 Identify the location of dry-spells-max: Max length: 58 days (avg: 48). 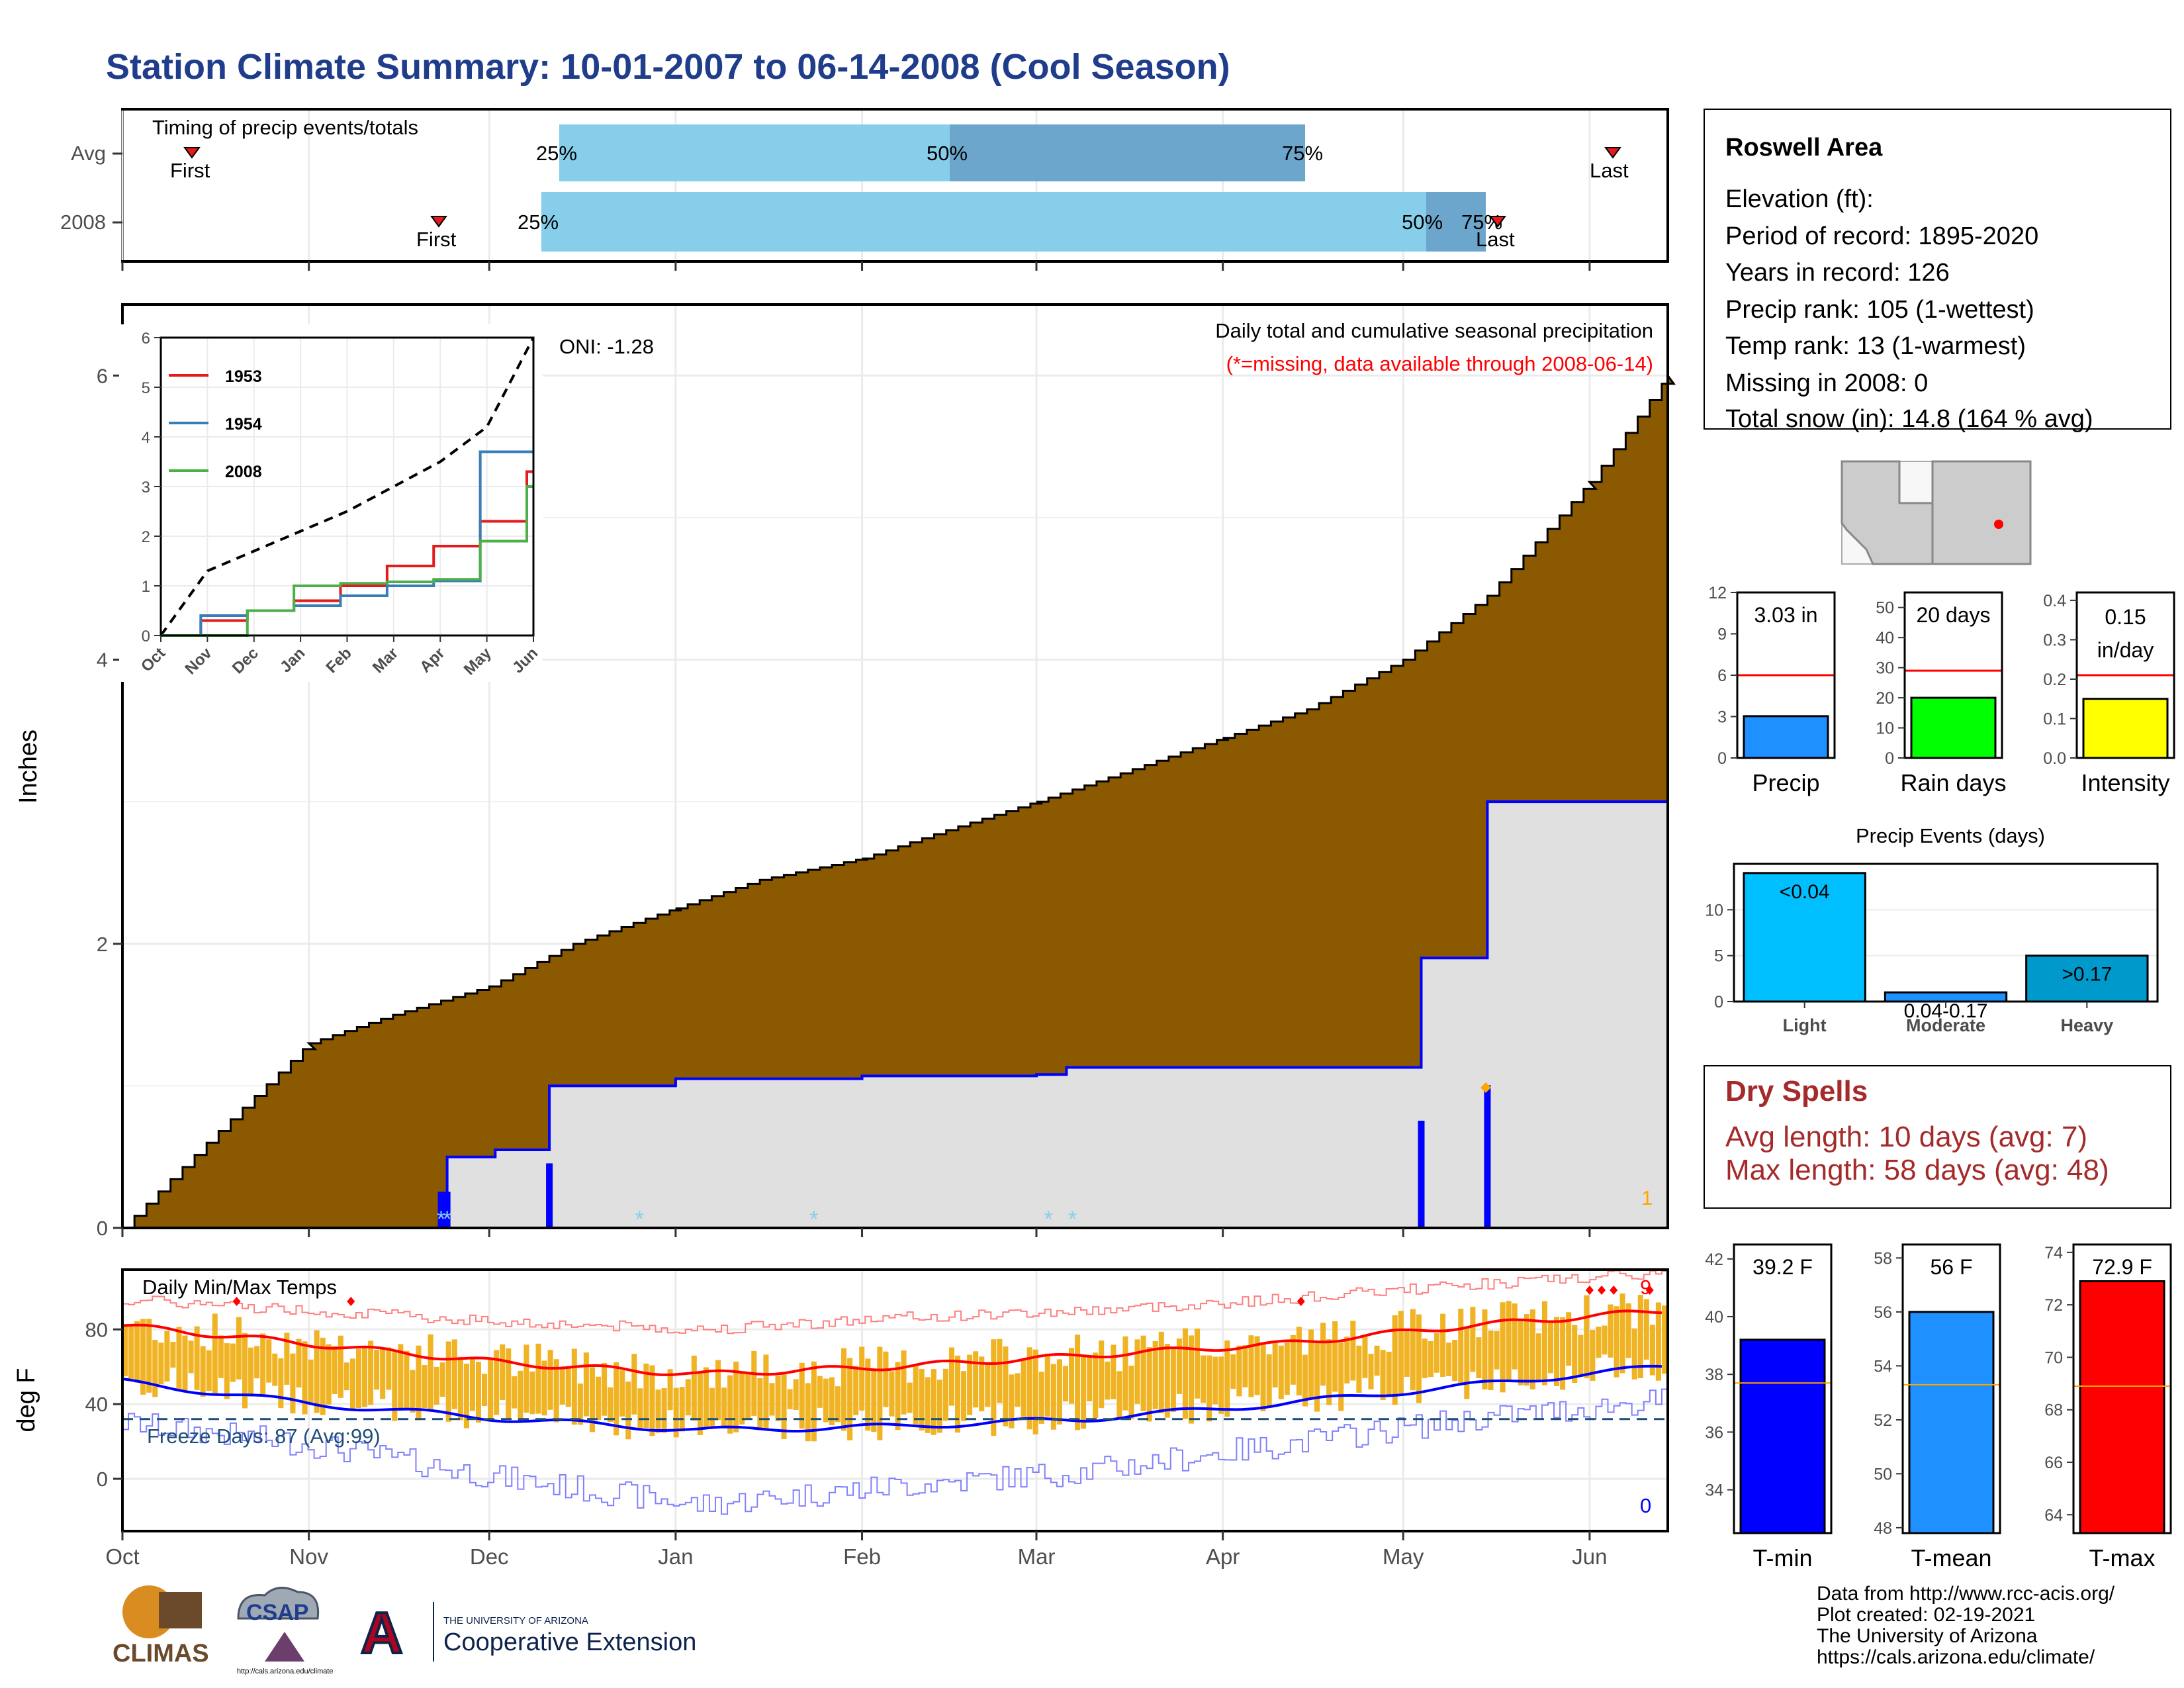
(1917, 1170).